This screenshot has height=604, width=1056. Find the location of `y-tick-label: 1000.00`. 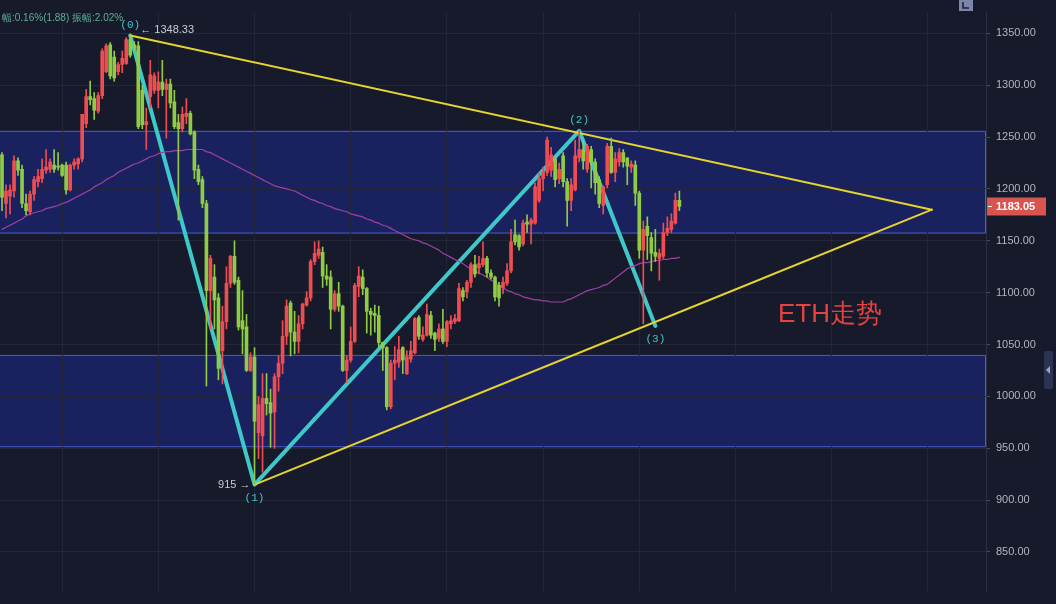

y-tick-label: 1000.00 is located at coordinates (1016, 395).